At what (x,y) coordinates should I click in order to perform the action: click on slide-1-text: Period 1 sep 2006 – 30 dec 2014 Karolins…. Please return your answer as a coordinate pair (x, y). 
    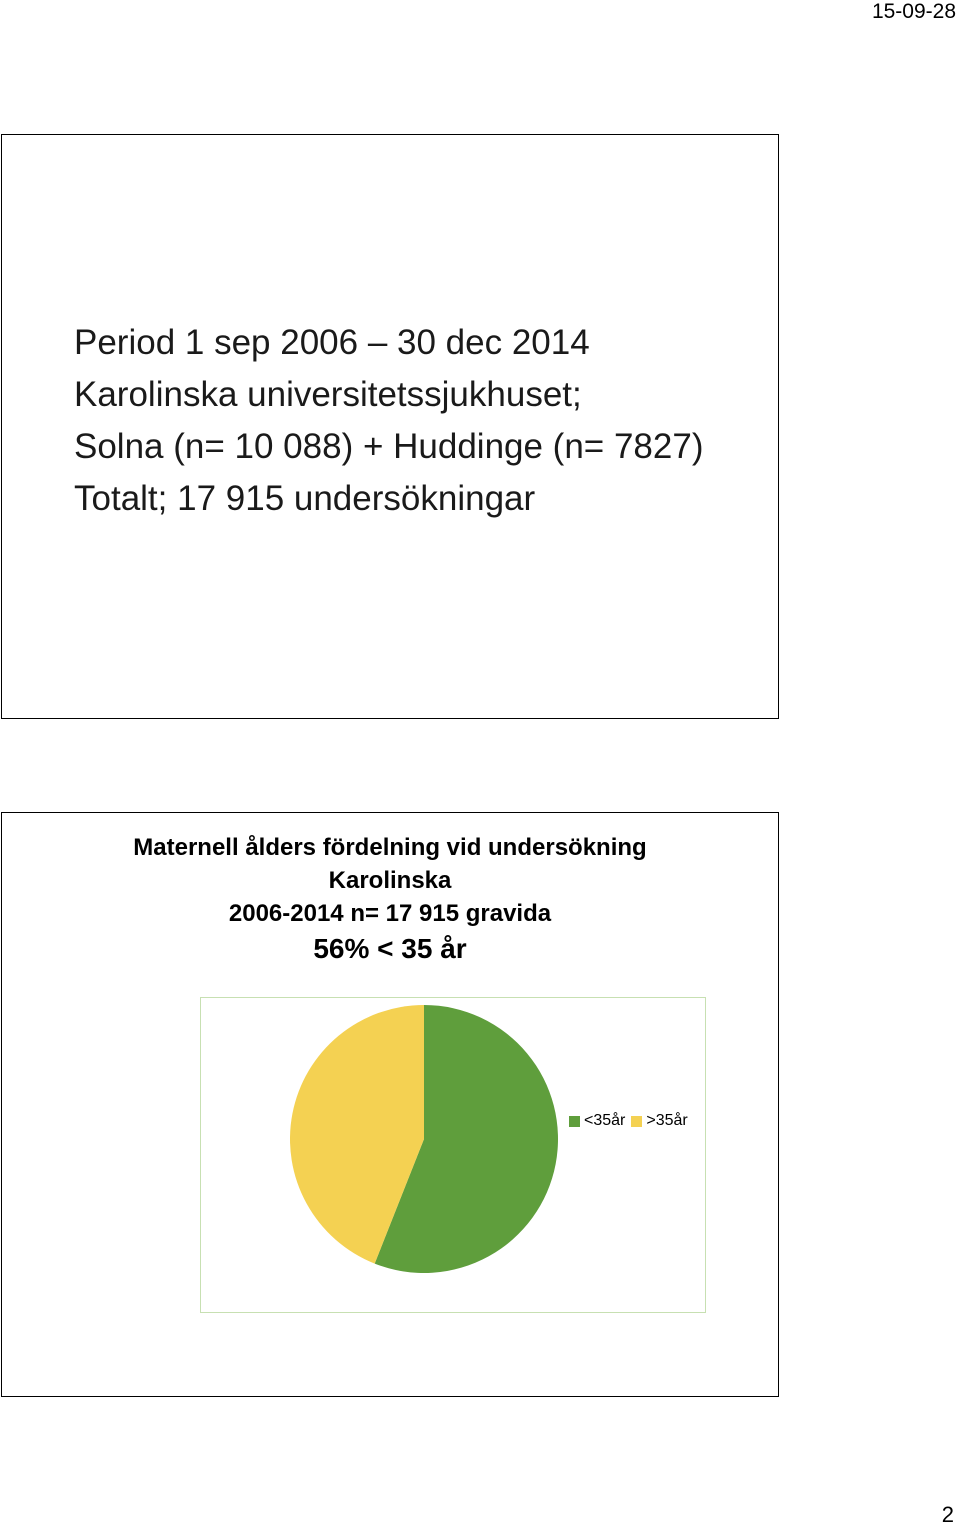
    Looking at the image, I should click on (389, 421).